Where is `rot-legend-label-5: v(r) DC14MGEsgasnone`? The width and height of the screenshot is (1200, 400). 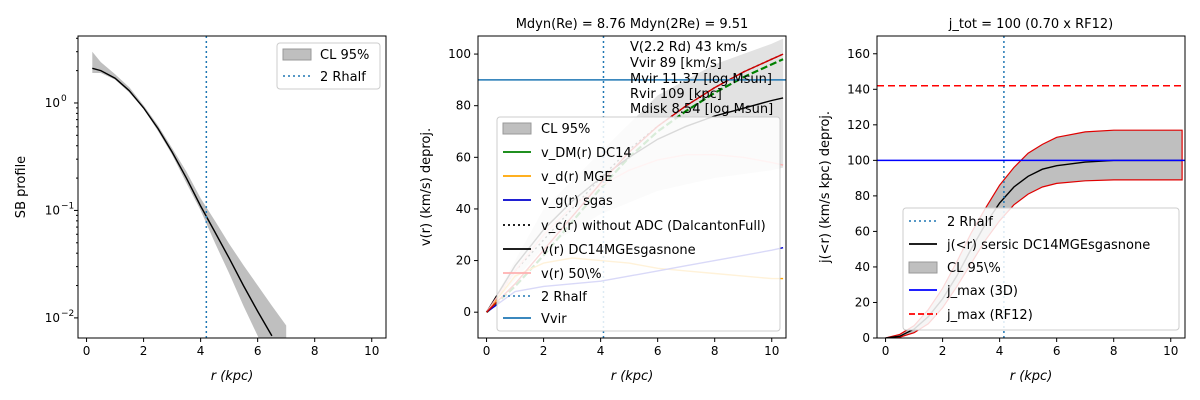
rot-legend-label-5: v(r) DC14MGEsgasnone is located at coordinates (618, 250).